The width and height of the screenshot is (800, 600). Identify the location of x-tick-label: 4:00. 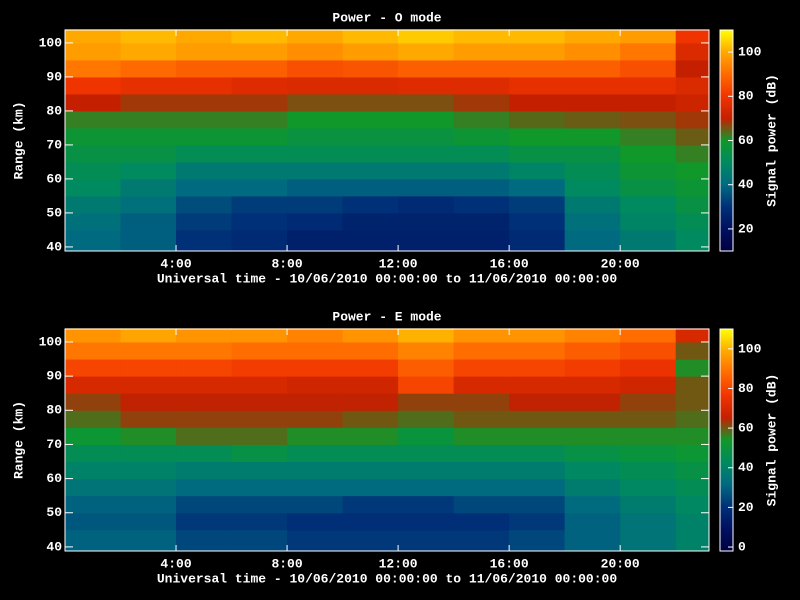
(175, 263).